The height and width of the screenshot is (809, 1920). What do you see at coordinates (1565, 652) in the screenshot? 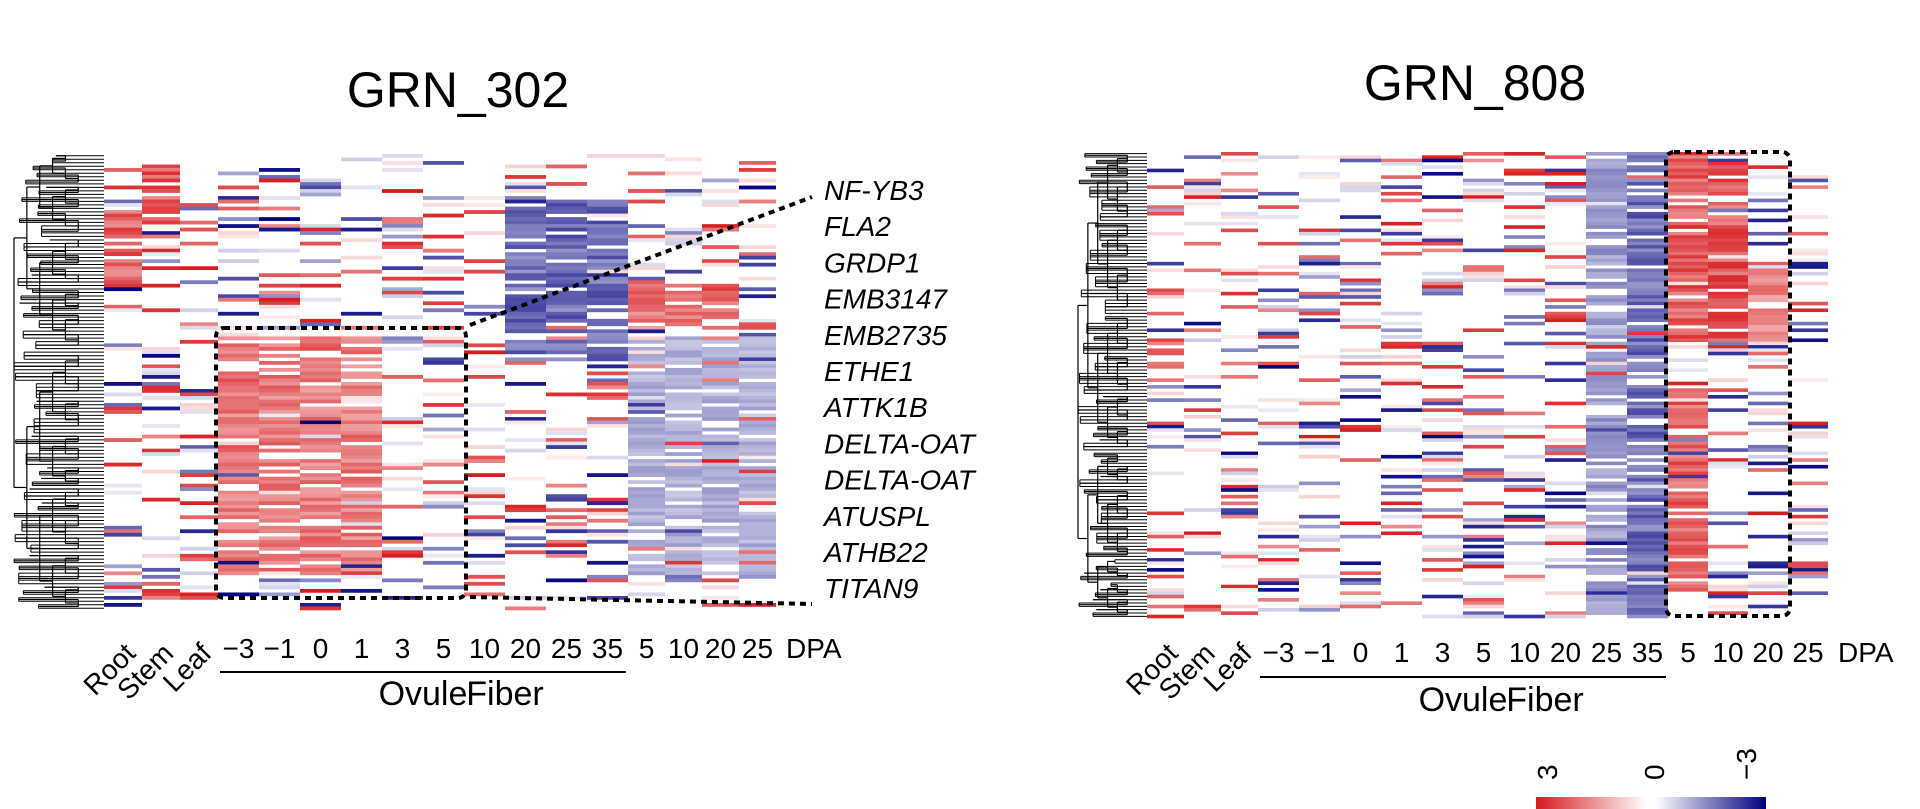
I see `dpa-tick-label: 20` at bounding box center [1565, 652].